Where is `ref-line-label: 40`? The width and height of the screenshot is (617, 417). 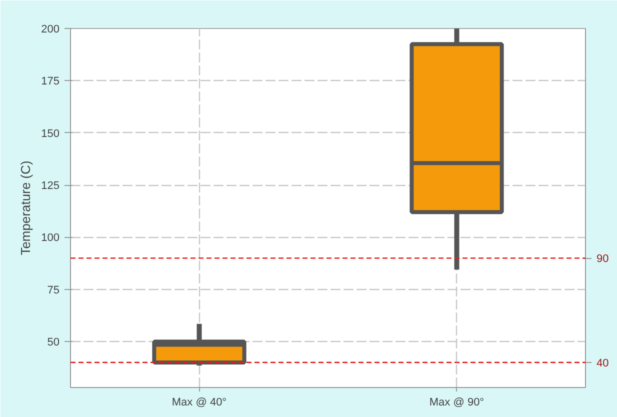
ref-line-label: 40 is located at coordinates (602, 363).